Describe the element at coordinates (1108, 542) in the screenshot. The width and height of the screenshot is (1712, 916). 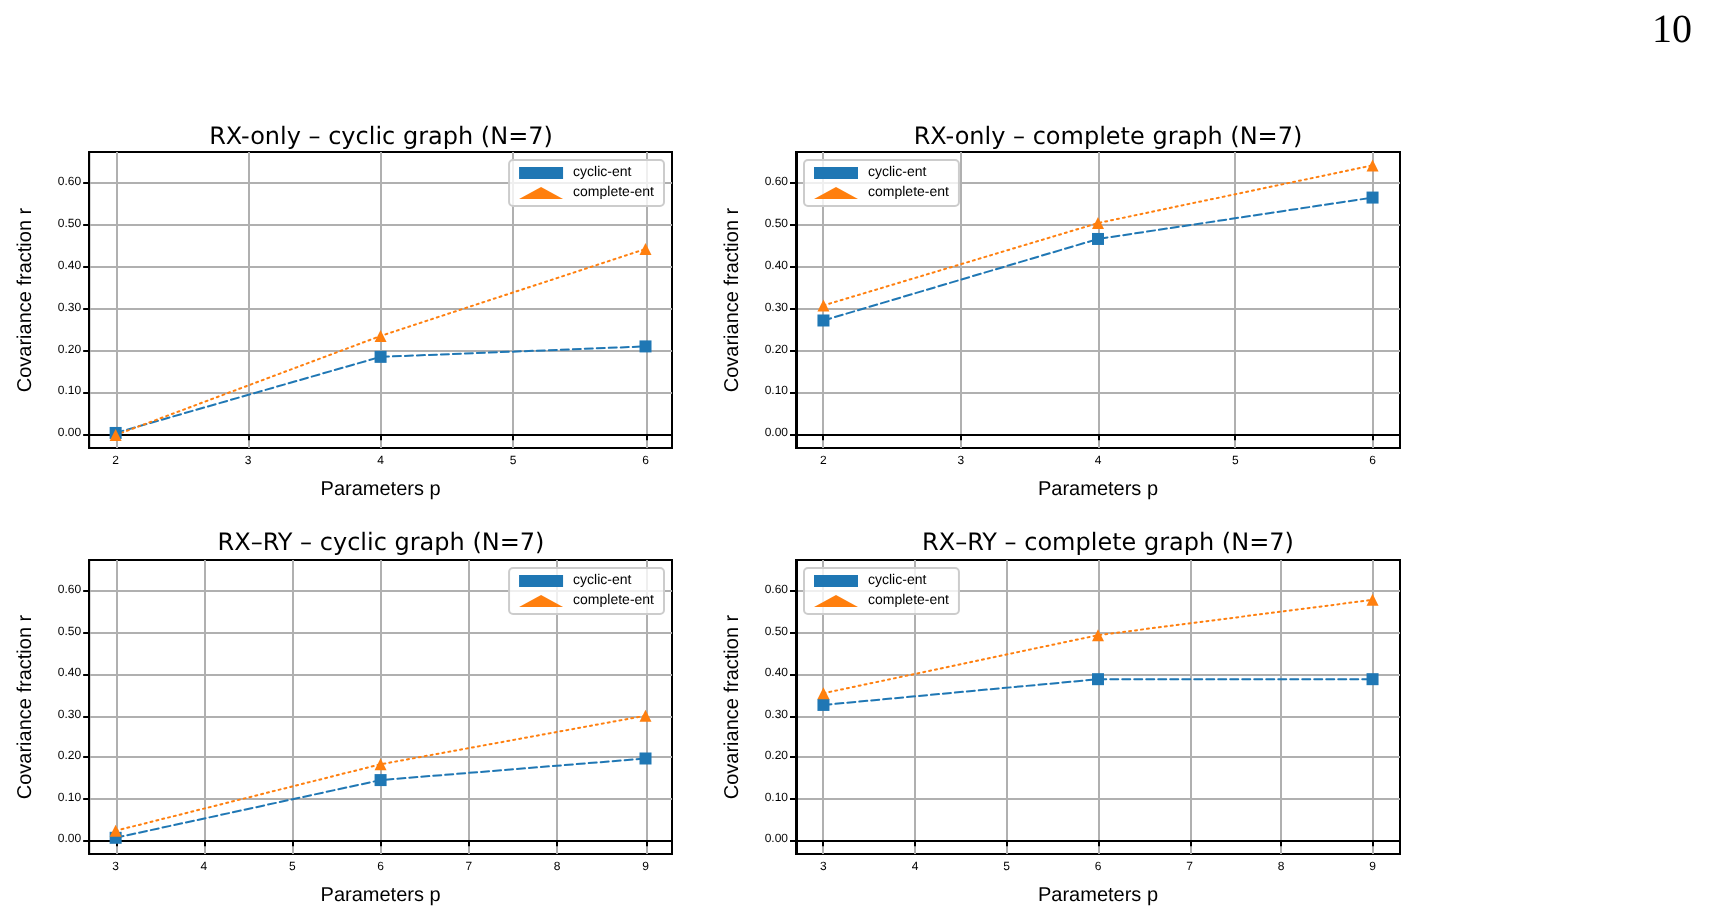
I see `chart-title: RX–RY – complete graph (N=7)` at that location.